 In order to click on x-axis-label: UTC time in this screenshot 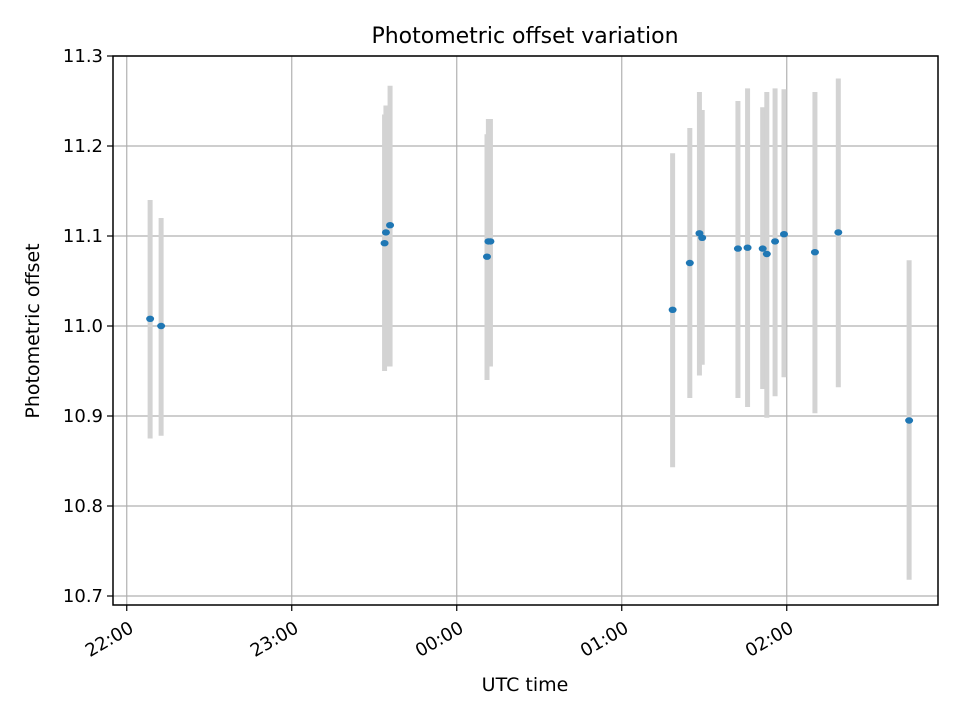, I will do `click(525, 685)`.